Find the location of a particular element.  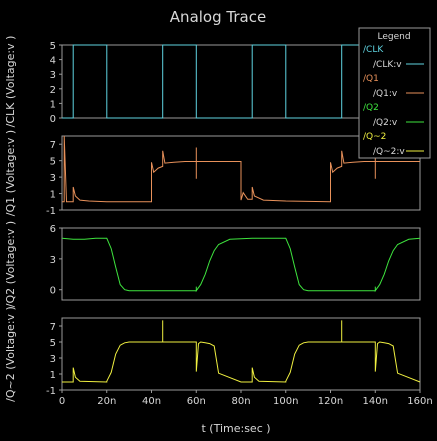

legend-title: Legend is located at coordinates (393, 37).